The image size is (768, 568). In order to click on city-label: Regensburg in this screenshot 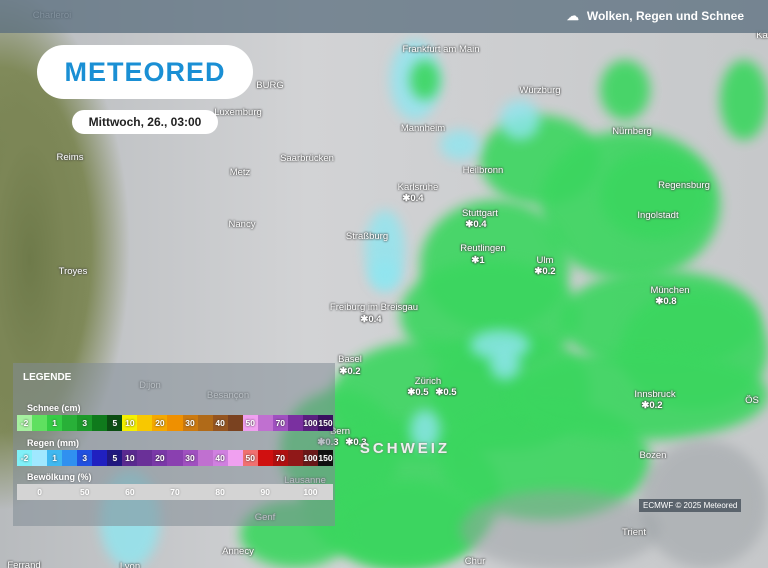, I will do `click(684, 185)`.